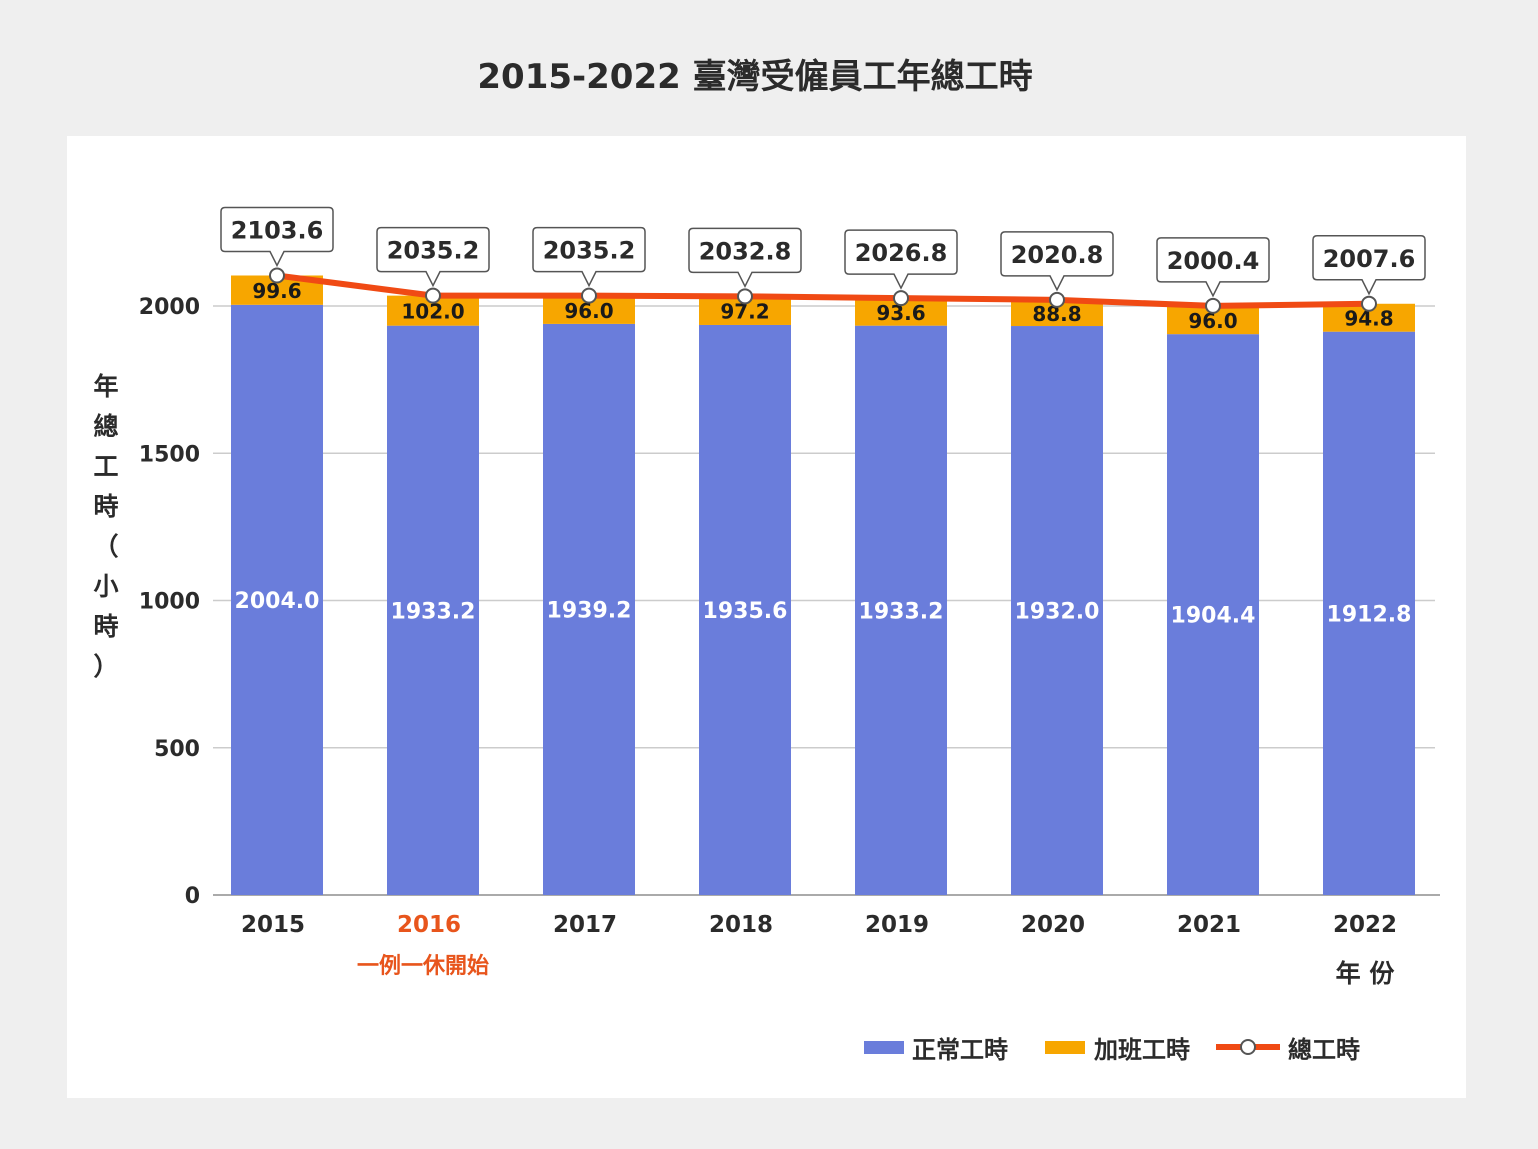 The height and width of the screenshot is (1149, 1538). I want to click on total-hours-label: 2026.8, so click(901, 253).